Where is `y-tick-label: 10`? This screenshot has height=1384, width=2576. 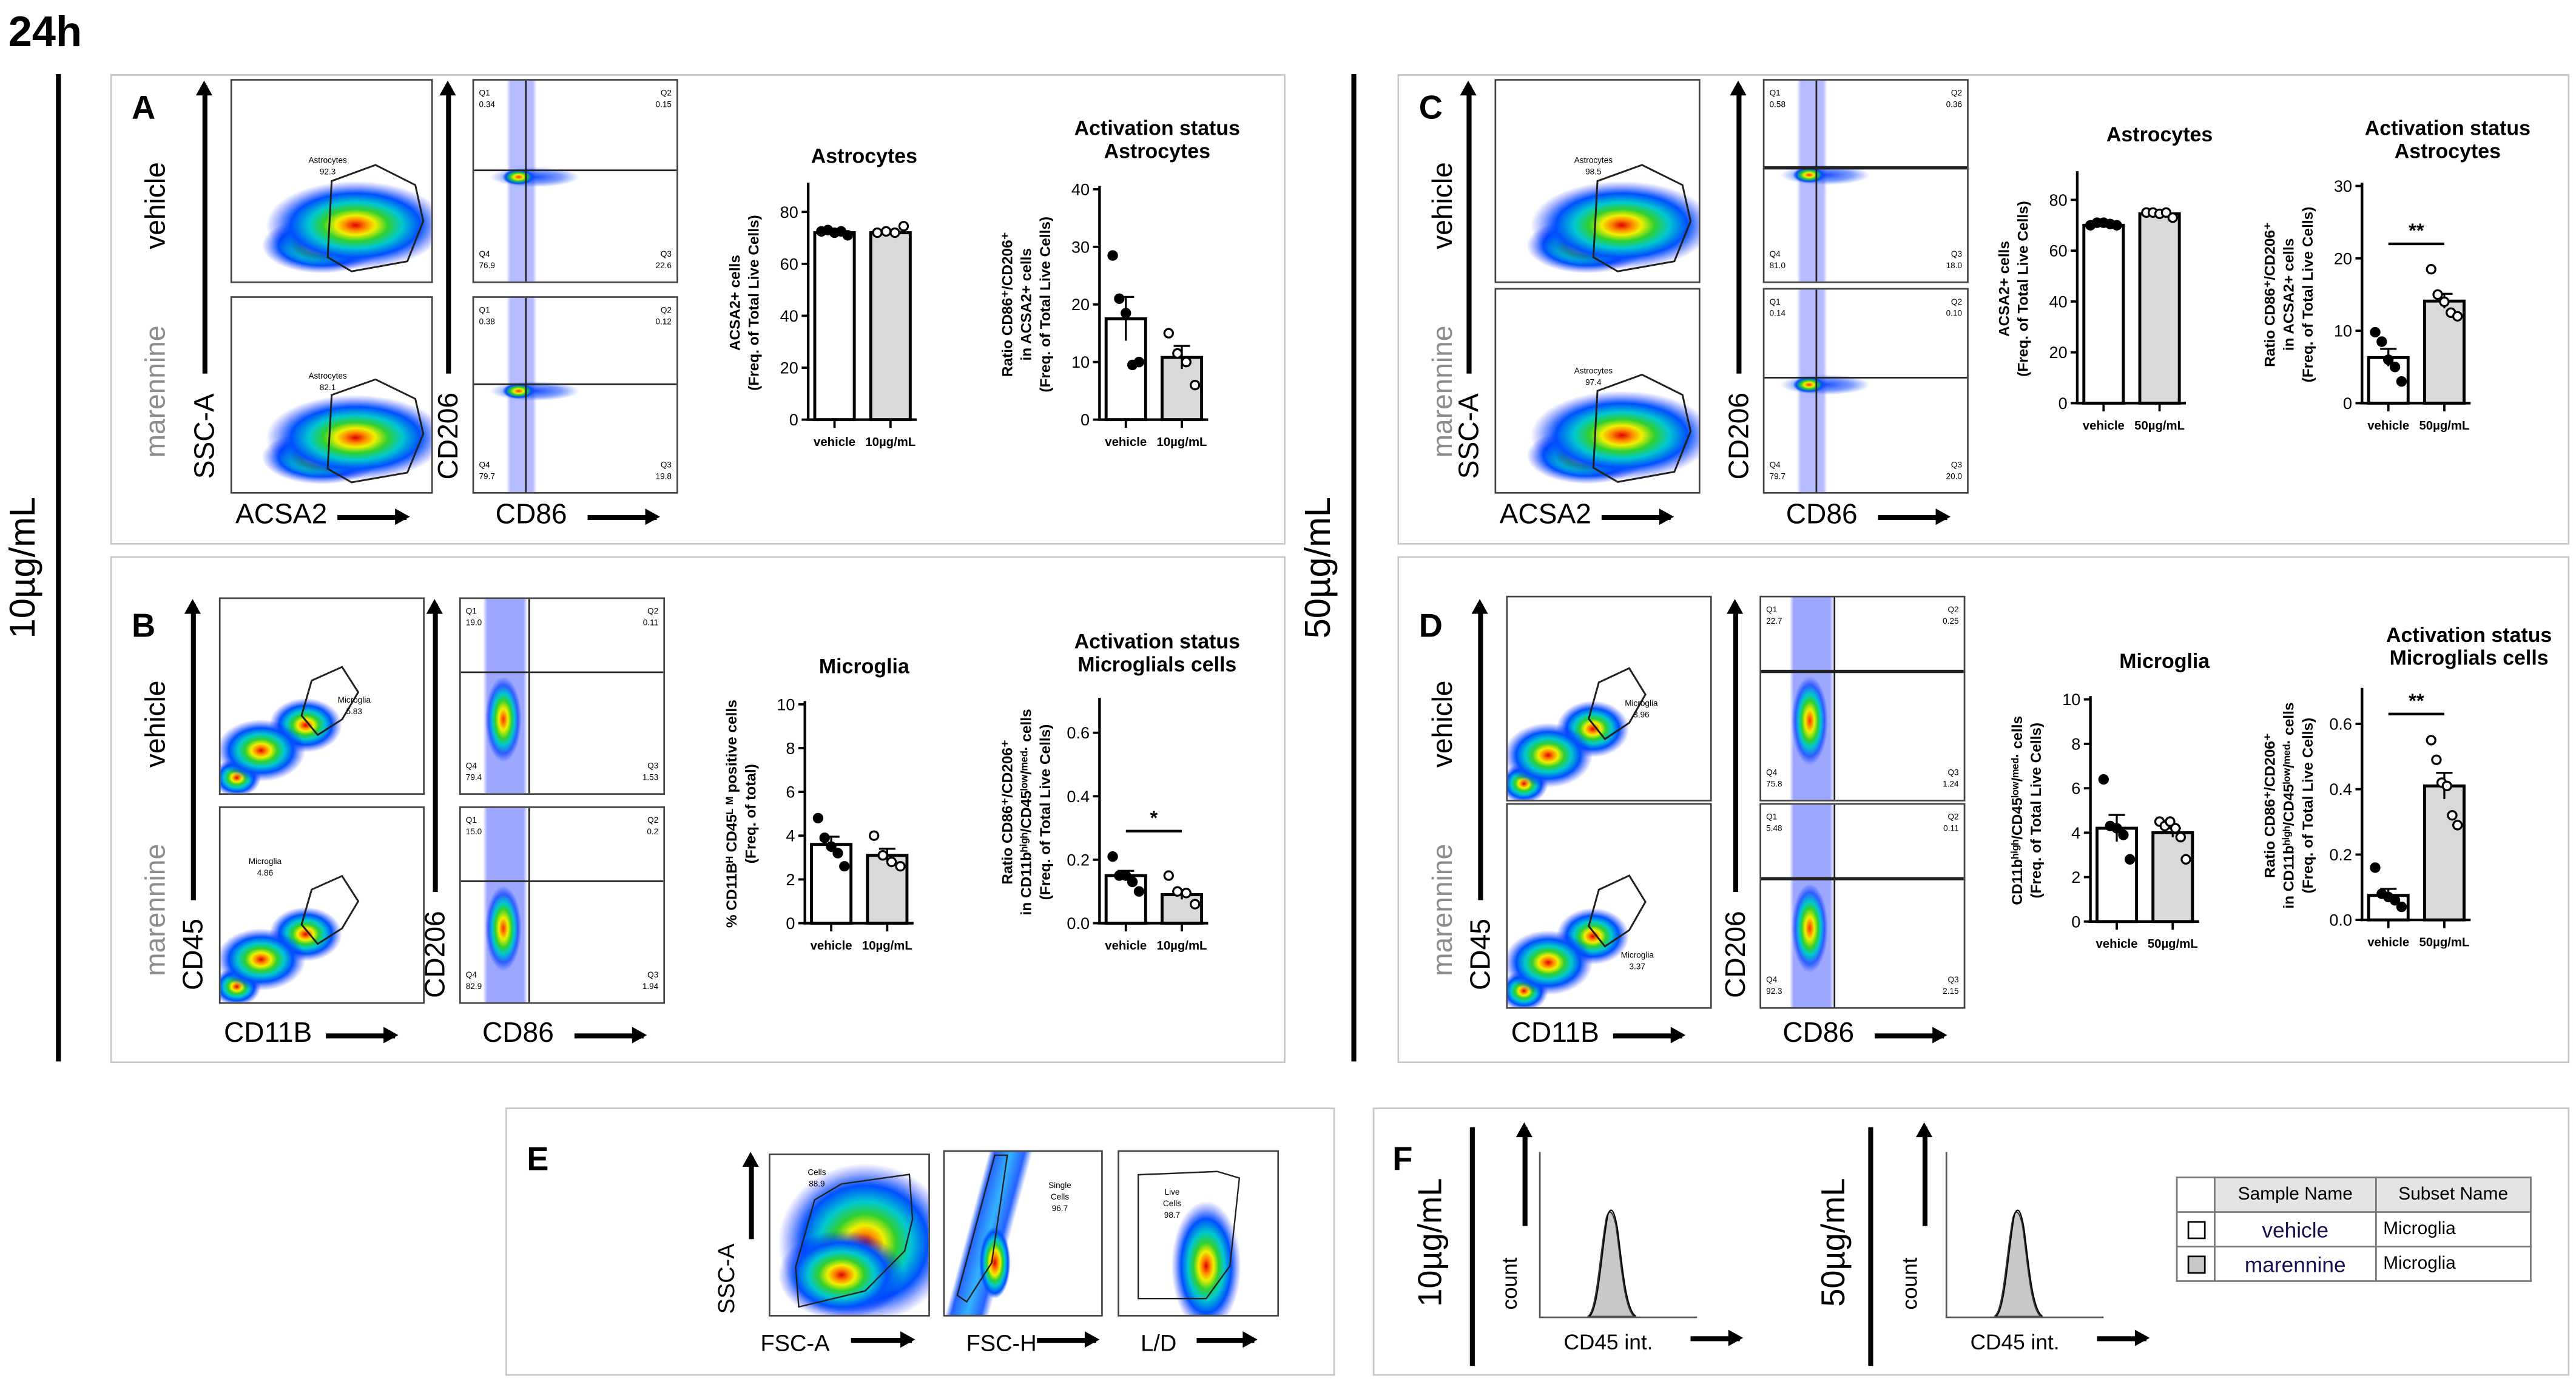 y-tick-label: 10 is located at coordinates (2343, 331).